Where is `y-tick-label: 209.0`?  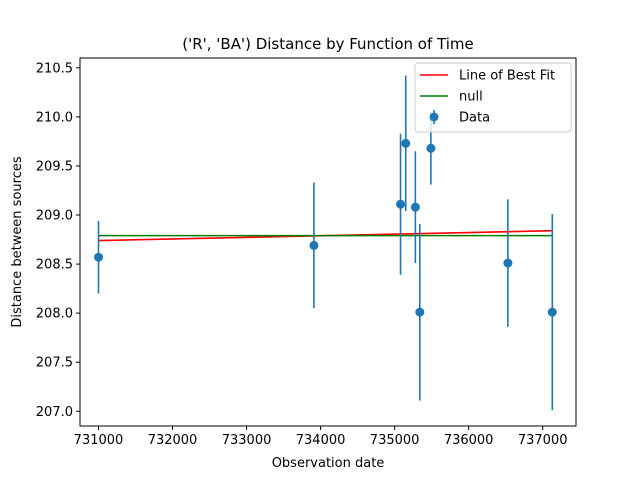
y-tick-label: 209.0 is located at coordinates (54, 216).